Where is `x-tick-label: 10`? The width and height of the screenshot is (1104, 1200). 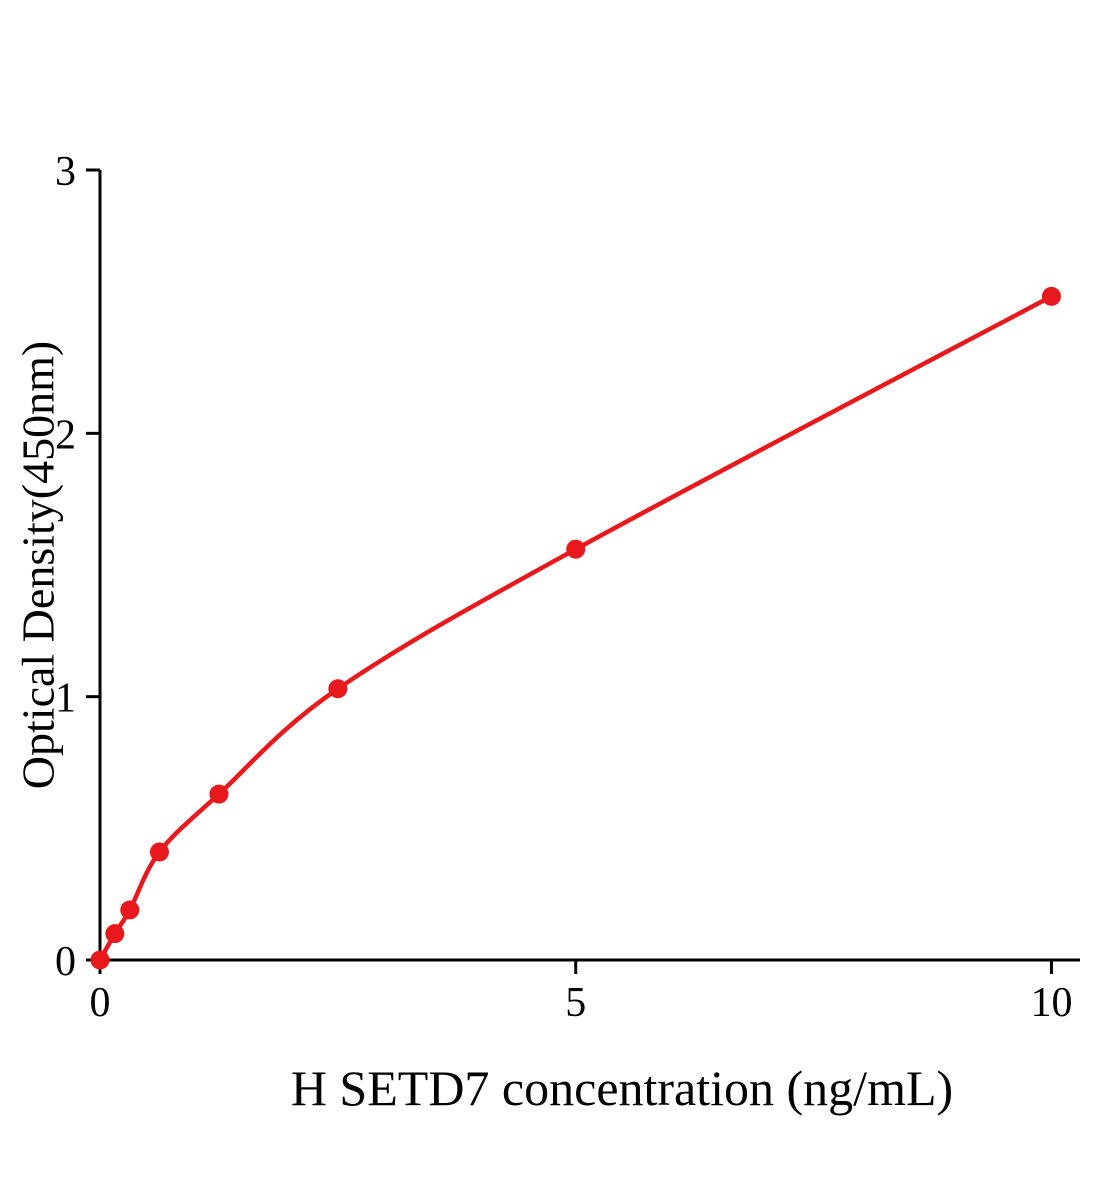 x-tick-label: 10 is located at coordinates (1051, 1003).